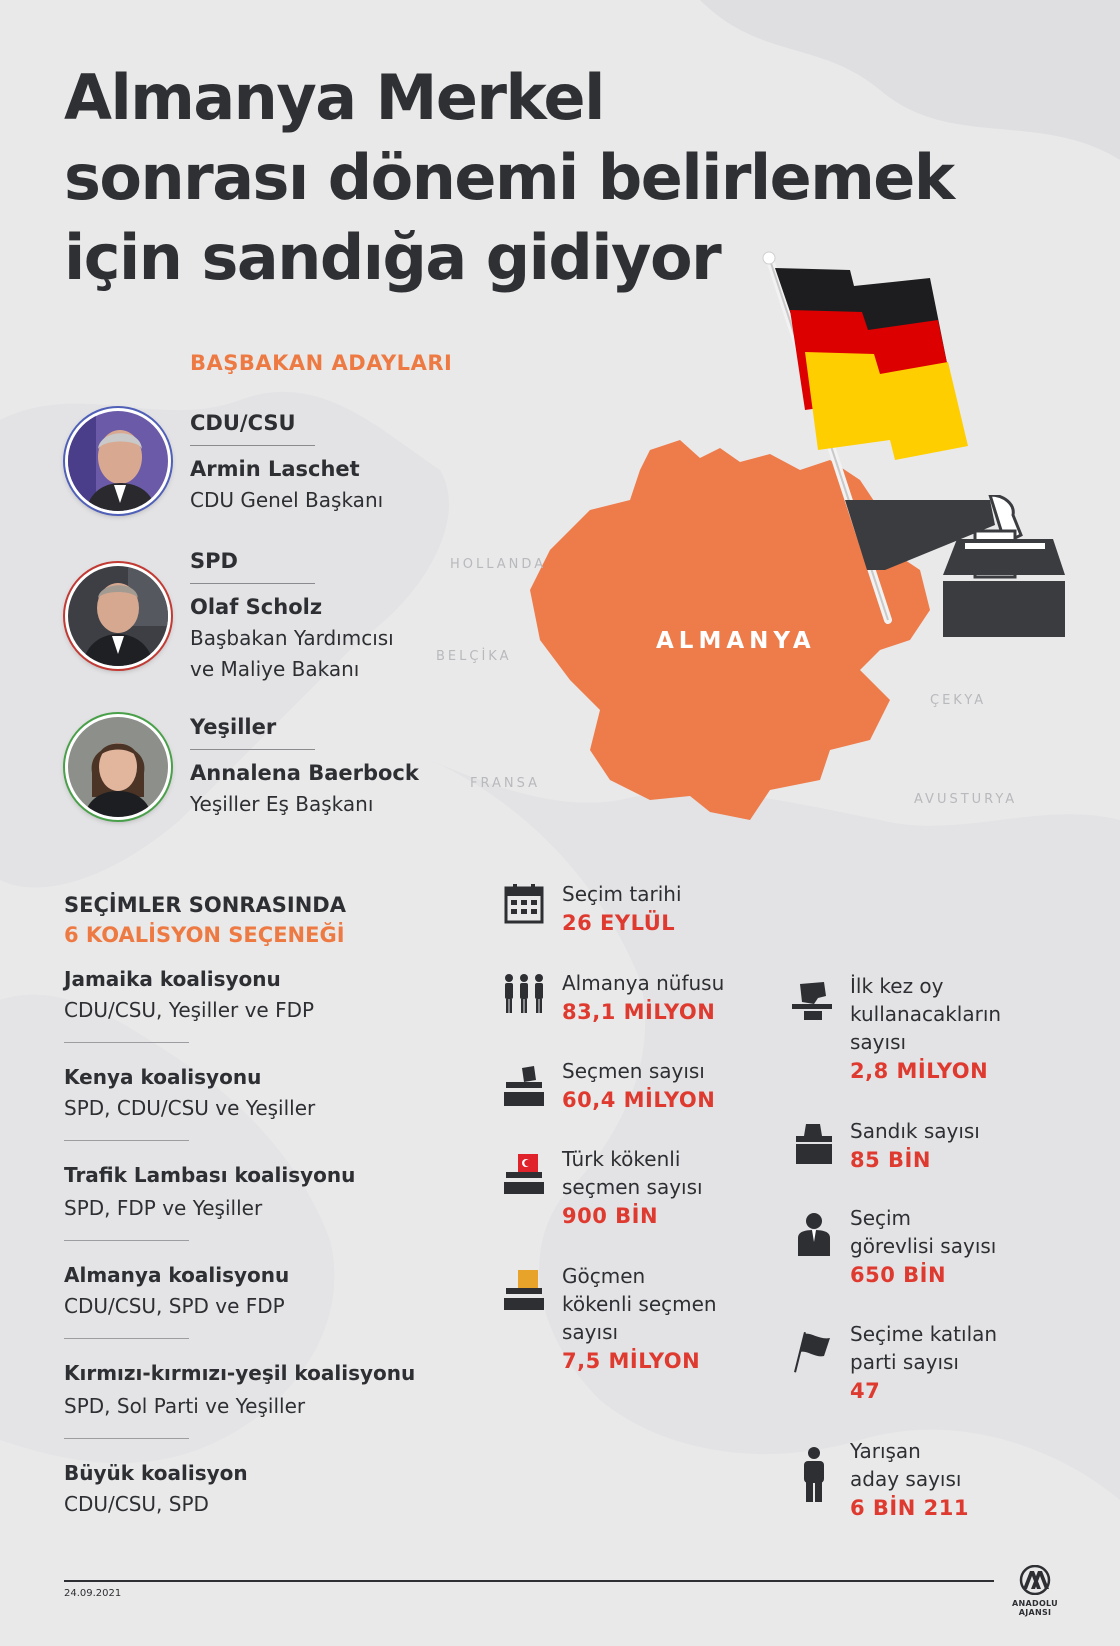  What do you see at coordinates (524, 994) in the screenshot?
I see `population-icon` at bounding box center [524, 994].